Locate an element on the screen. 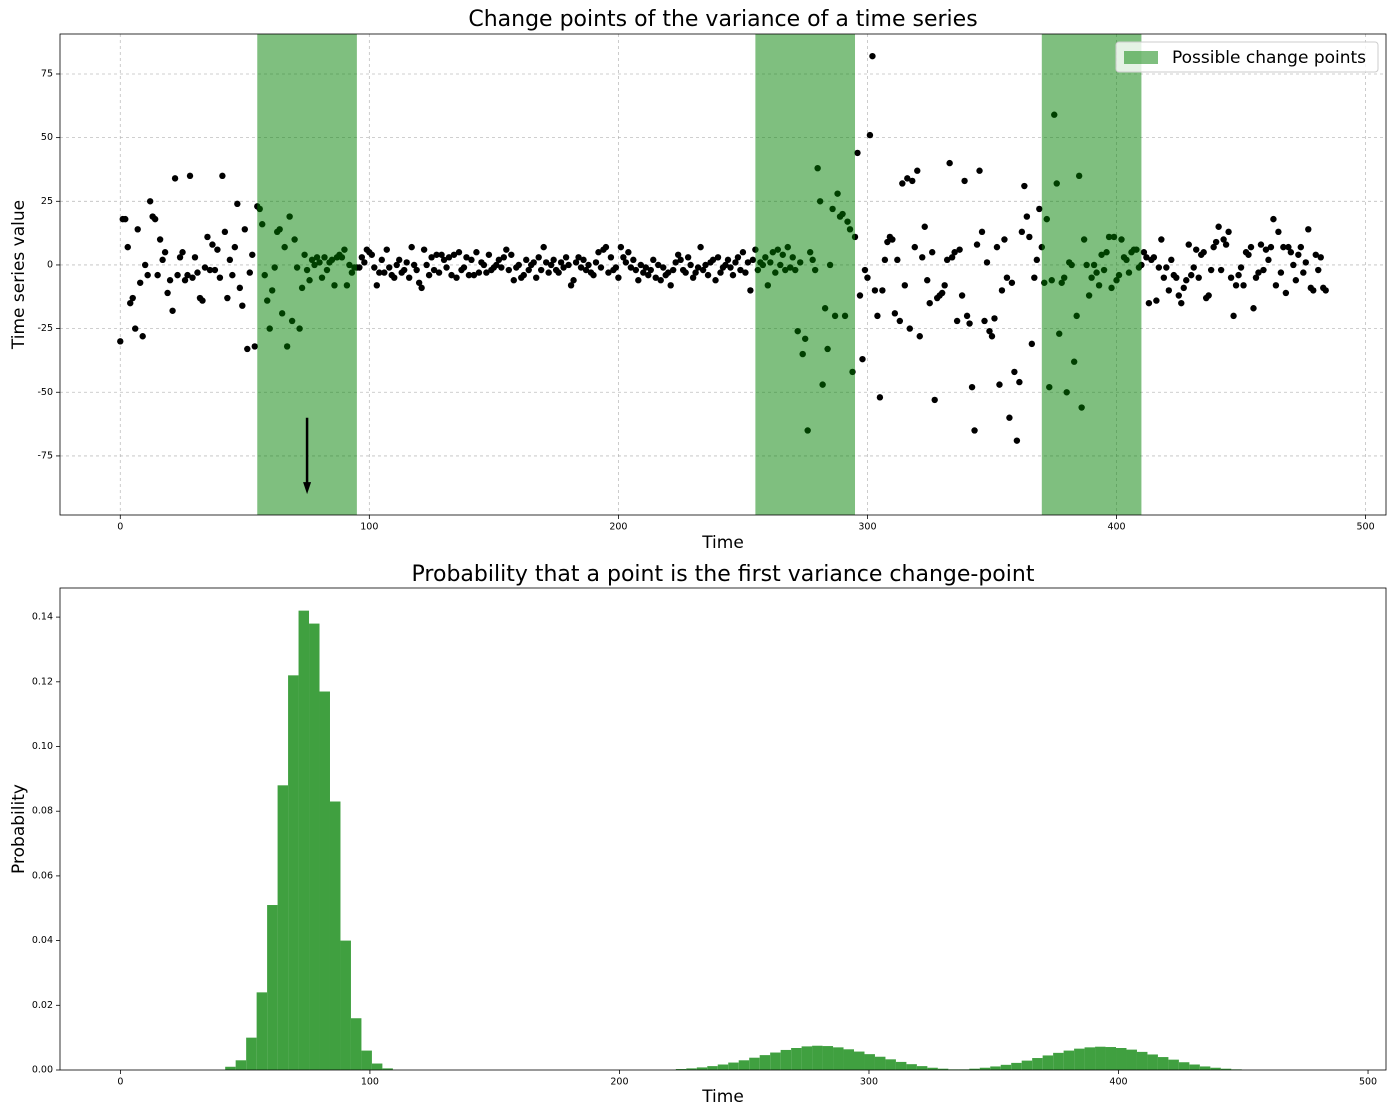  y-tick-label: 0.08 is located at coordinates (42, 811).